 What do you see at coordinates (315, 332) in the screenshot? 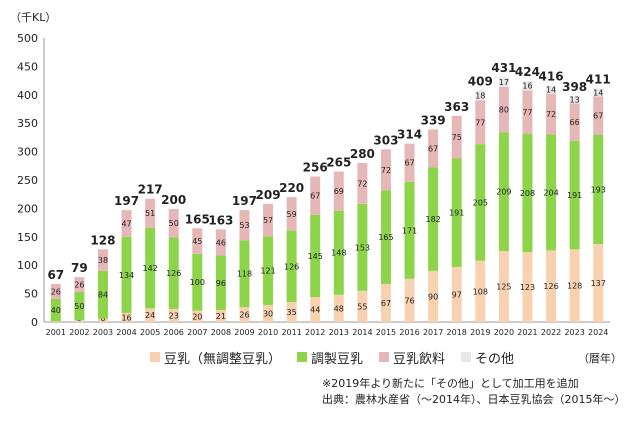
I see `x-tick-label: 2012` at bounding box center [315, 332].